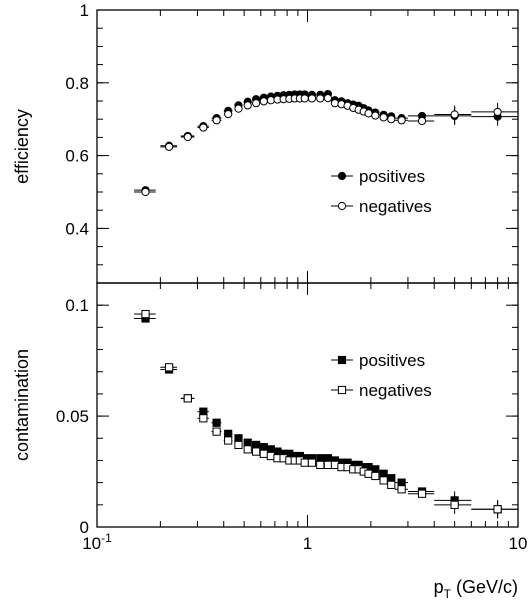  Describe the element at coordinates (84, 10) in the screenshot. I see `y-tick-label: 1` at that location.